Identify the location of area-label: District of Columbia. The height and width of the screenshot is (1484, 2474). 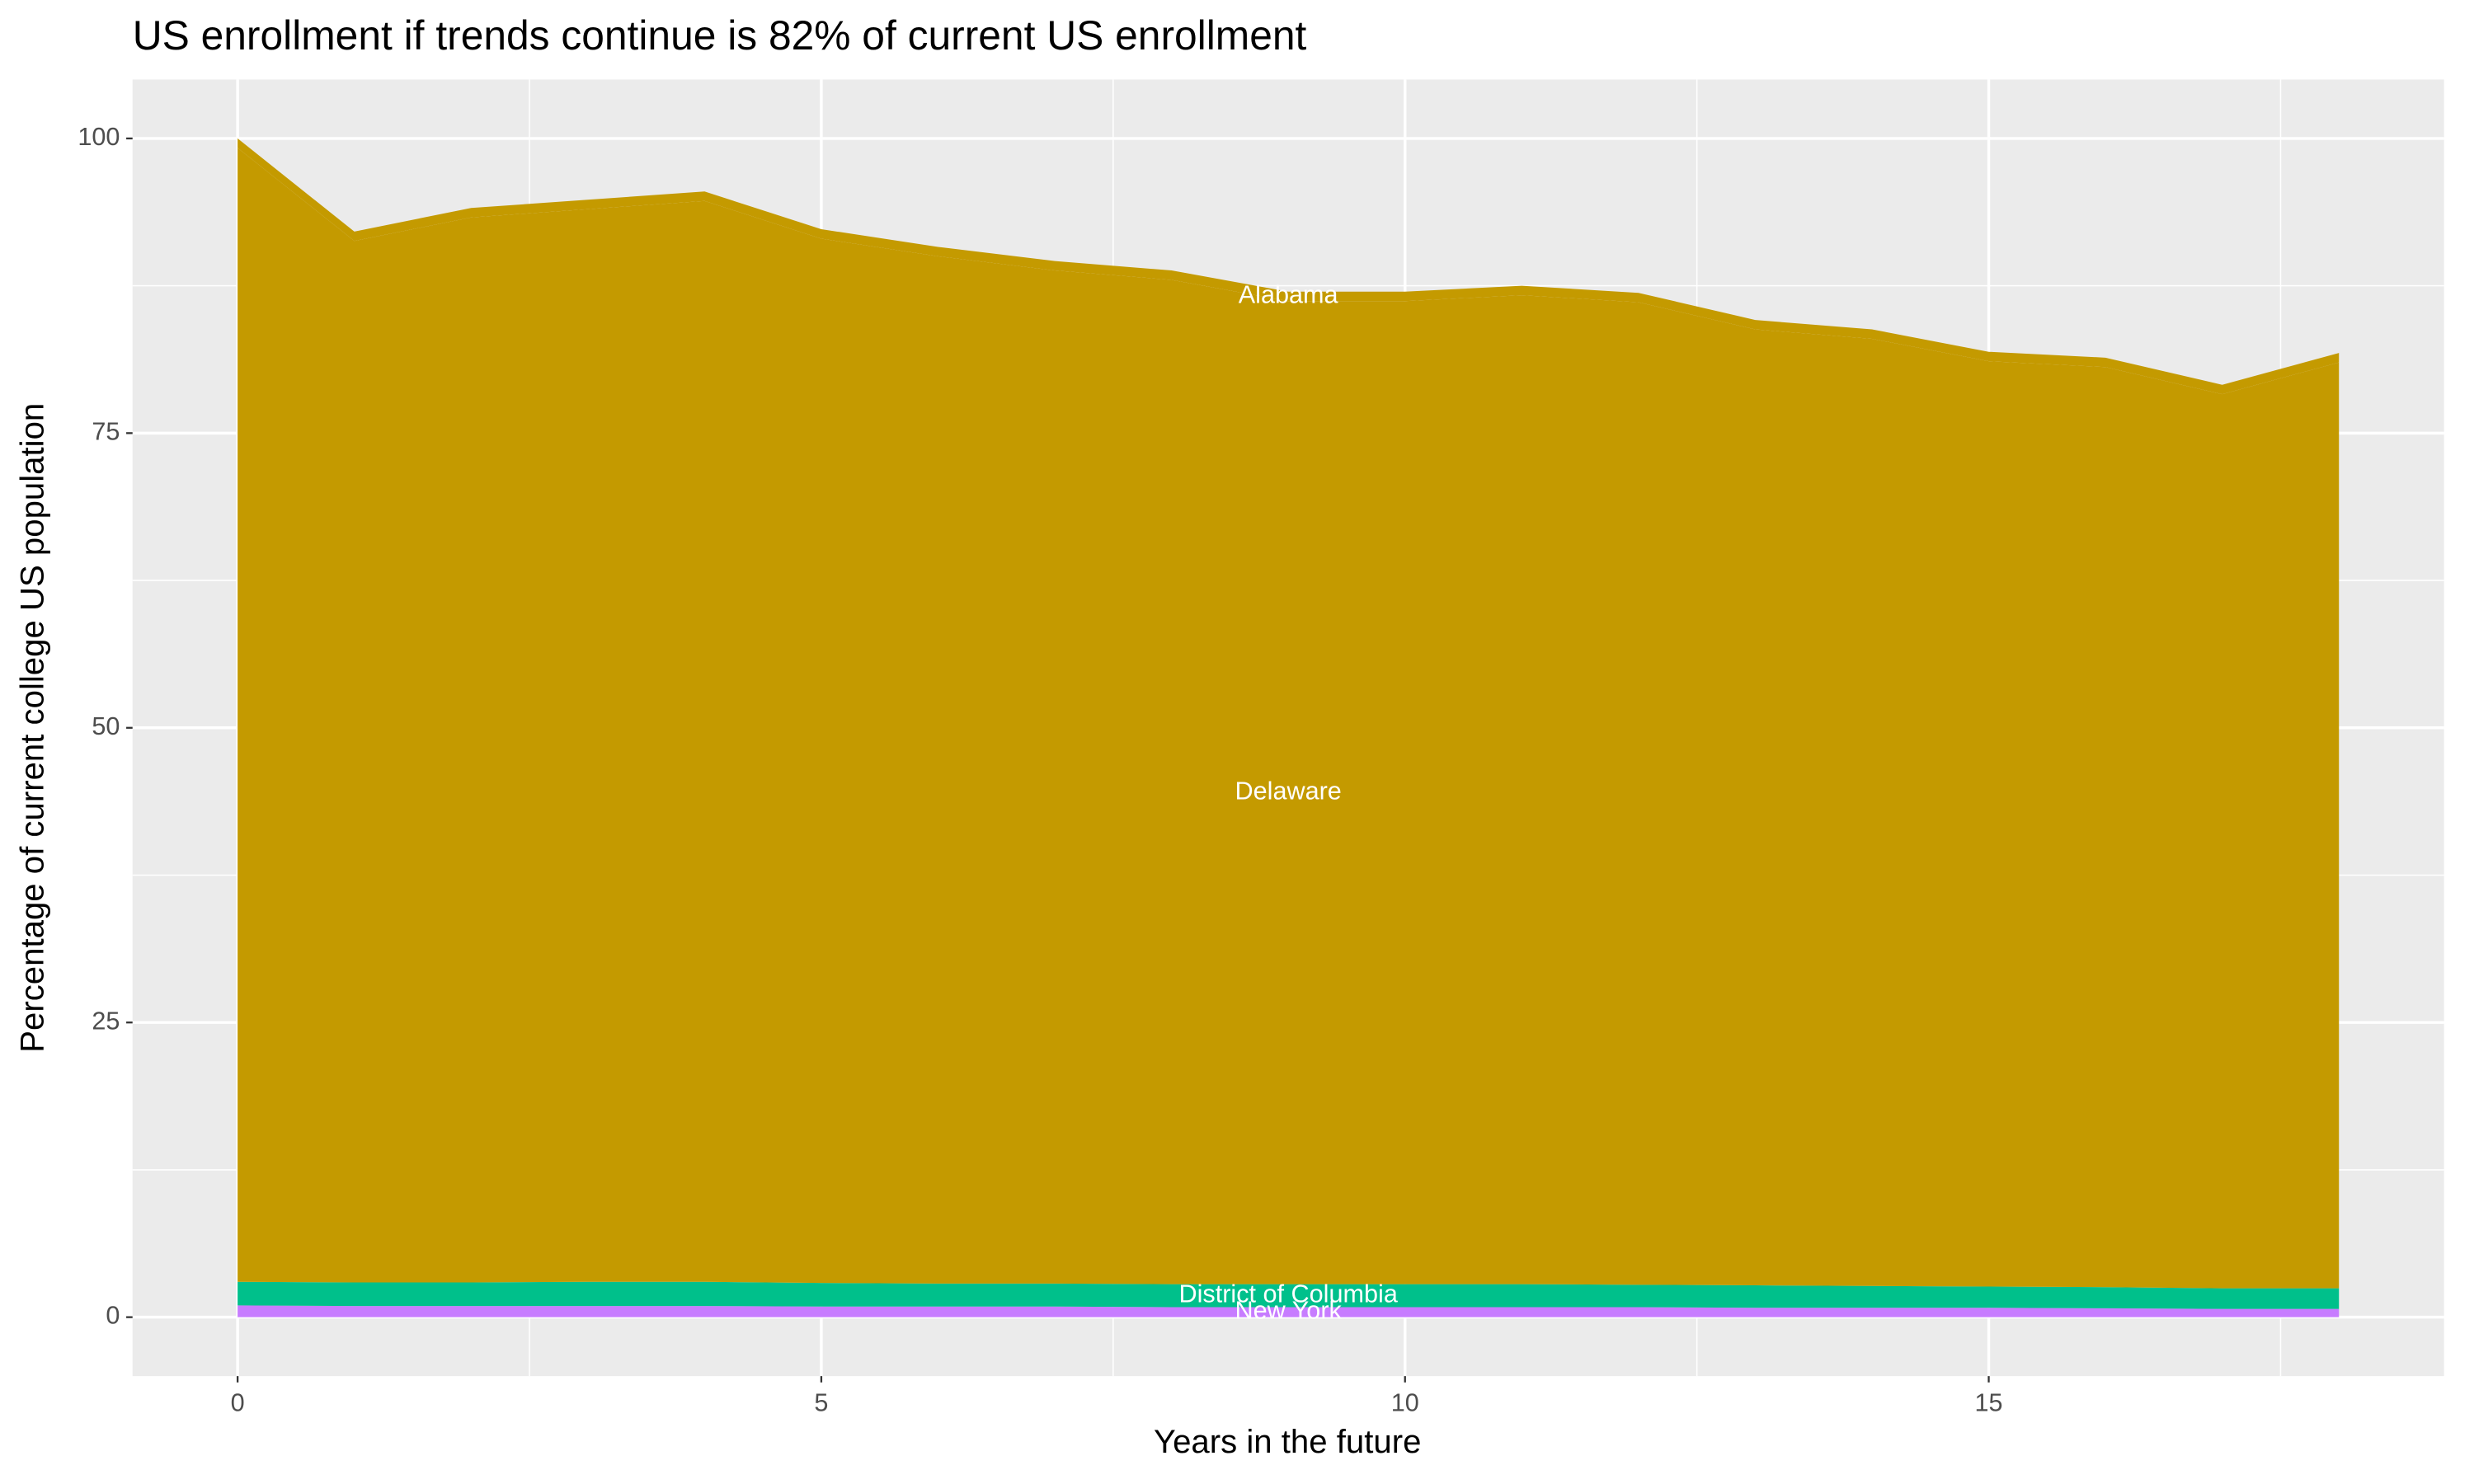
(1289, 1294).